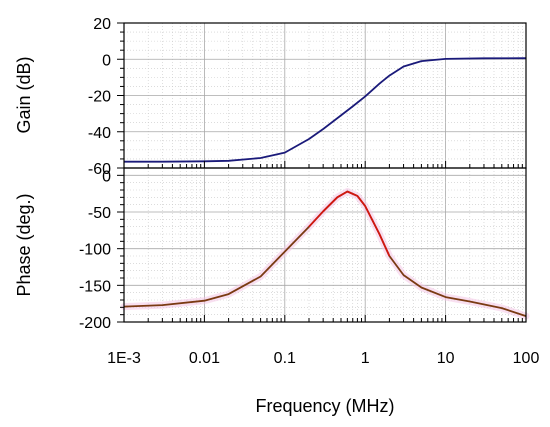  I want to click on y-tick-label: 20, so click(102, 24).